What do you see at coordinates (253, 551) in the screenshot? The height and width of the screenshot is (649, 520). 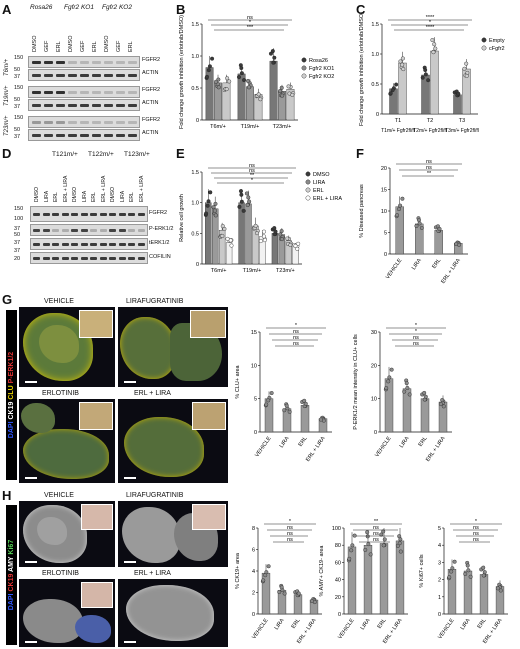 I see `y-tick-label: 6` at bounding box center [253, 551].